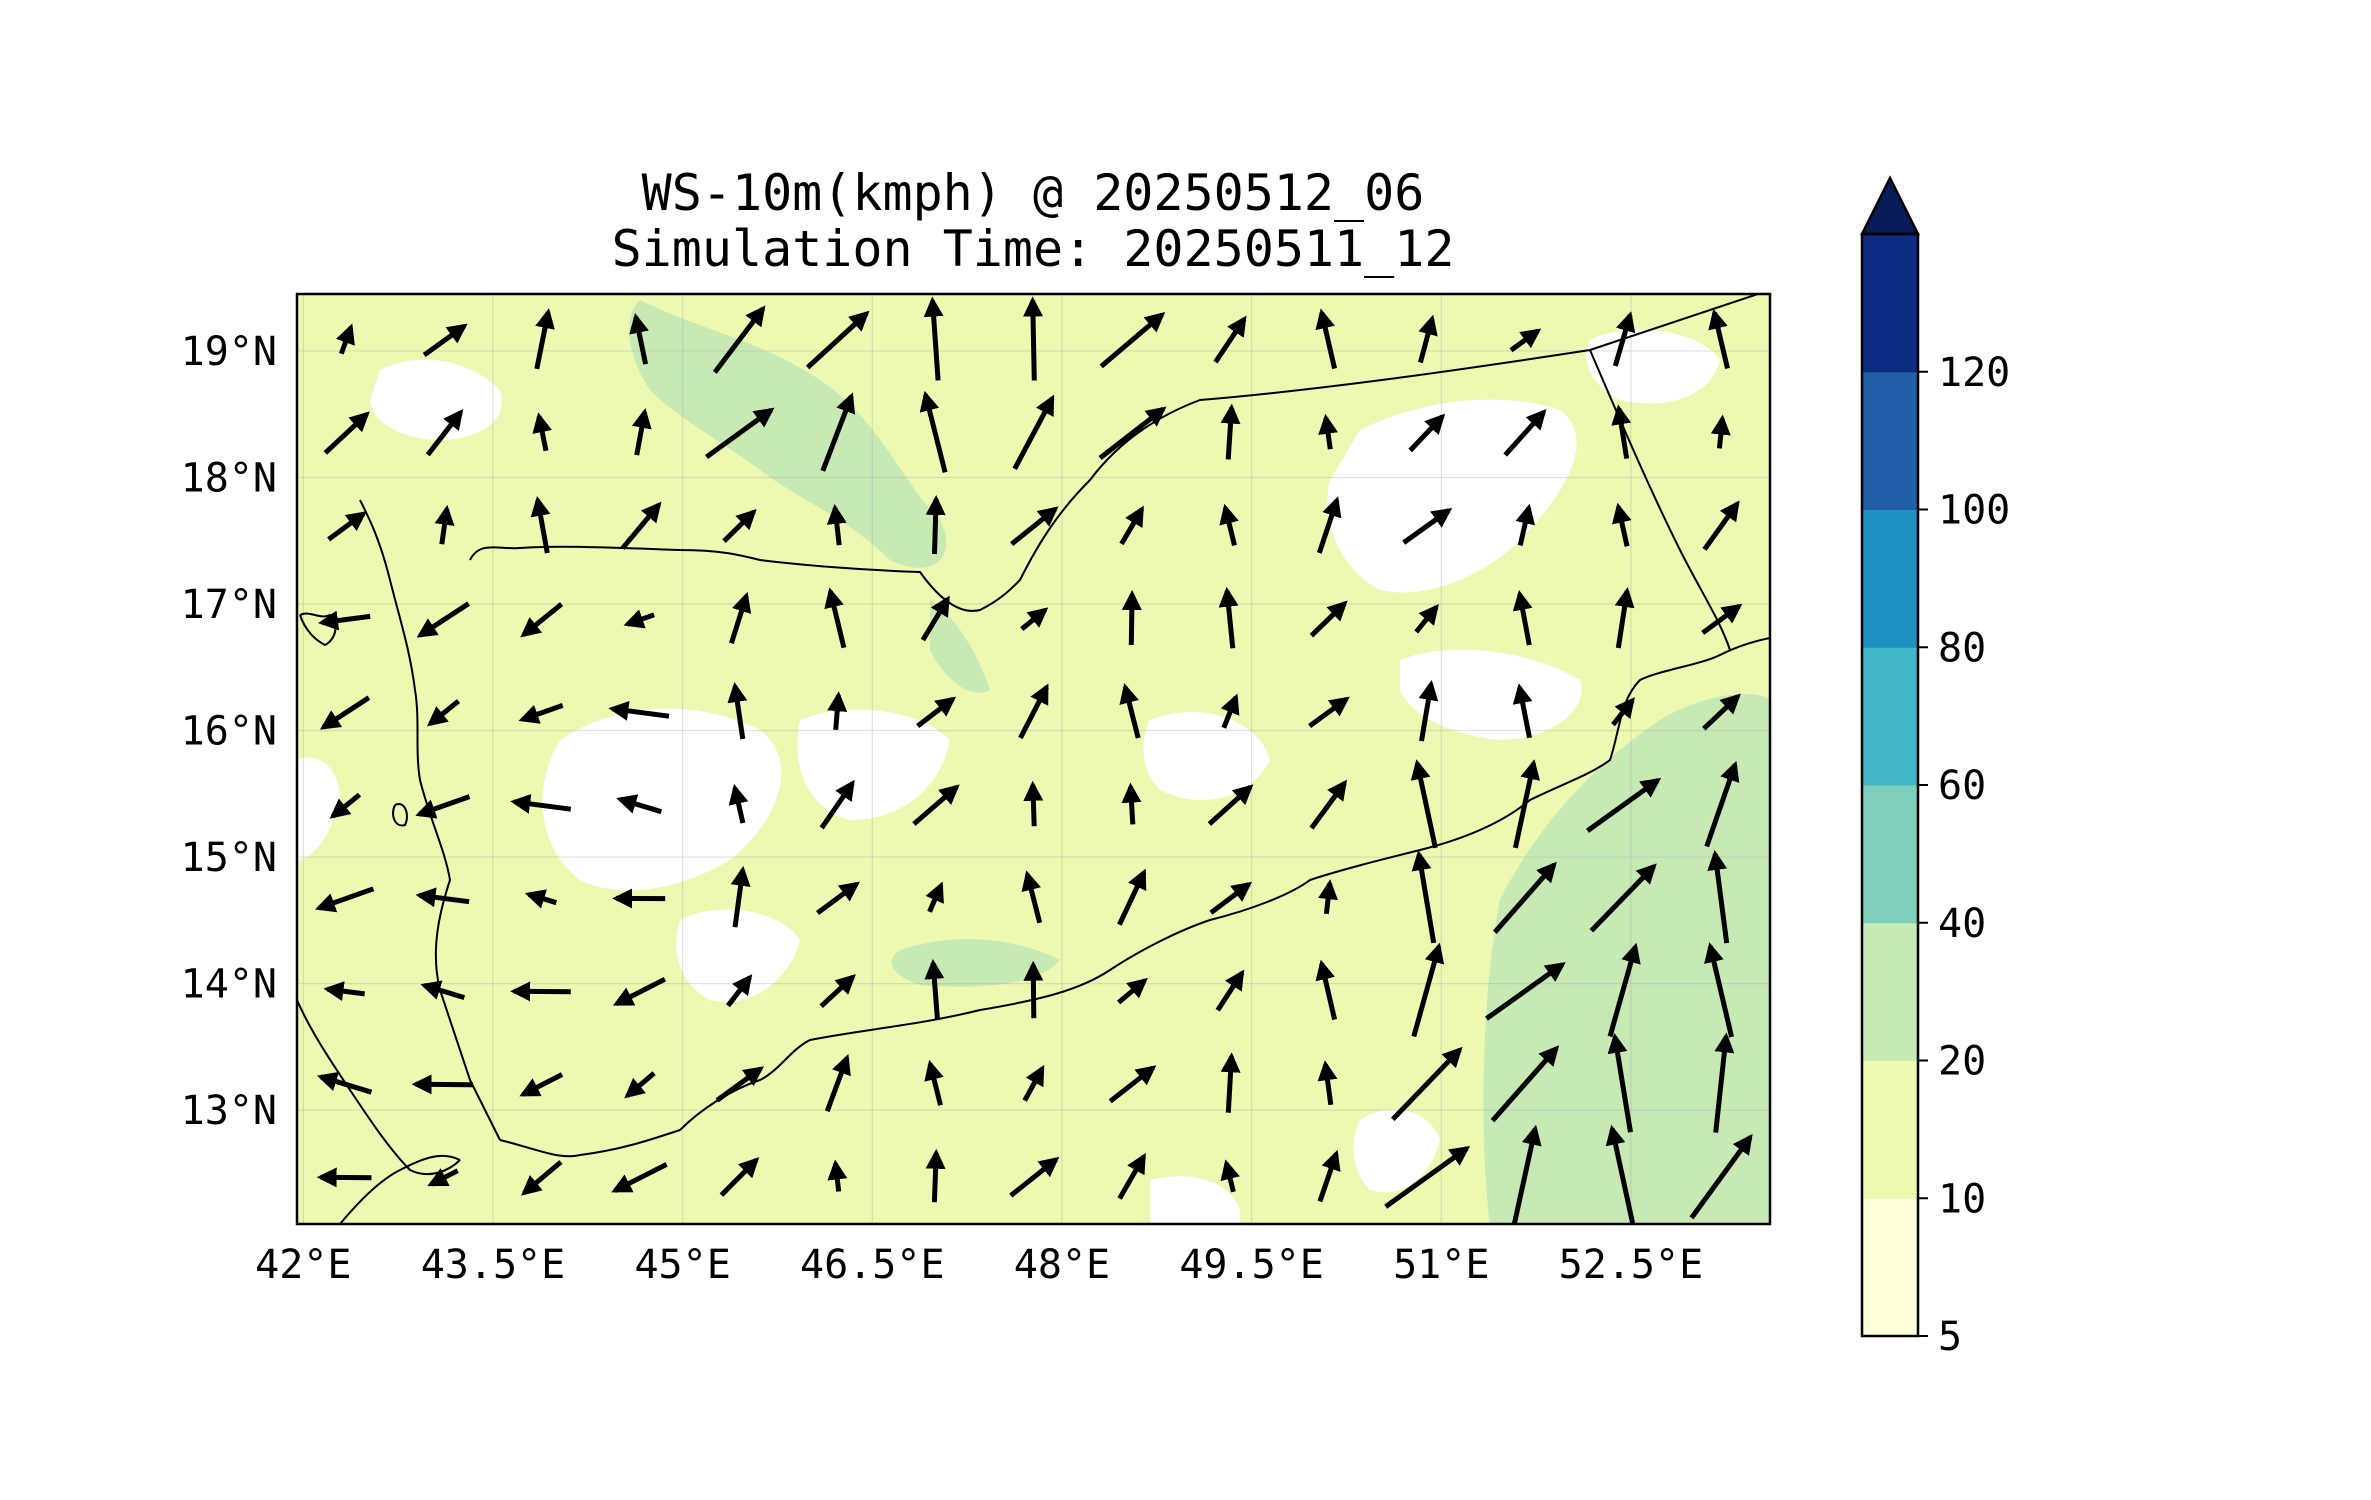 The width and height of the screenshot is (2371, 1500). Describe the element at coordinates (960, 646) in the screenshot. I see `strong-wind-zone-mid` at that location.